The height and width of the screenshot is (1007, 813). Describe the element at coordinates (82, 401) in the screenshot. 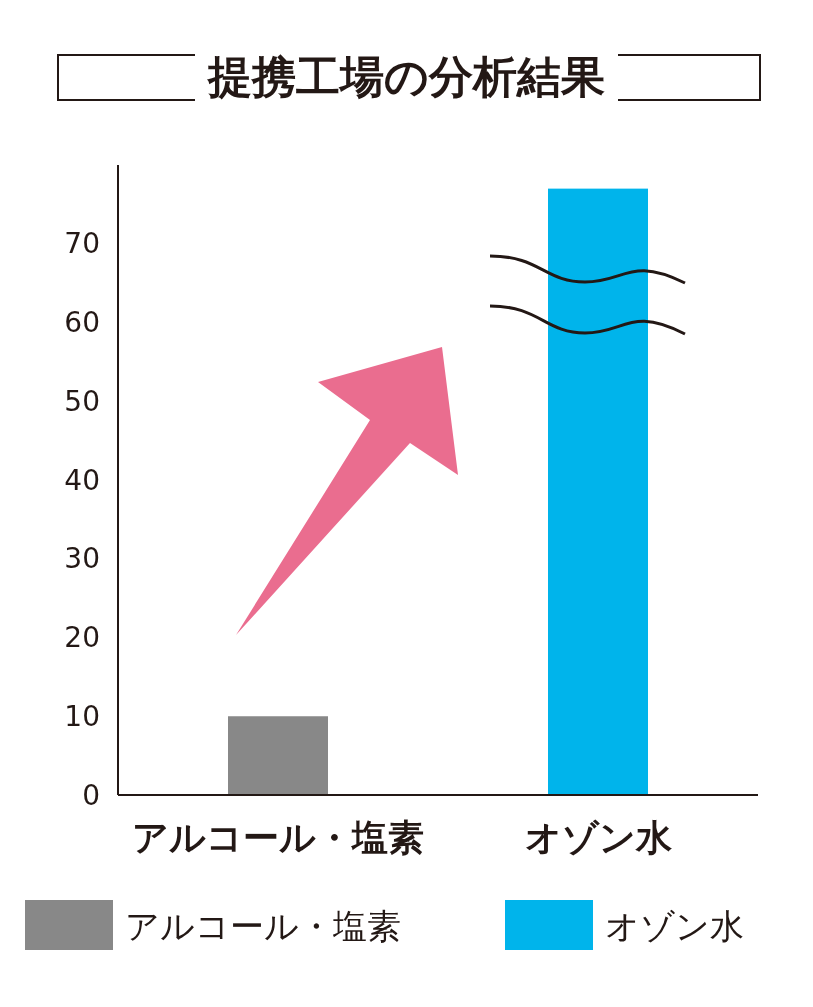

I see `y-tick-label: 50` at that location.